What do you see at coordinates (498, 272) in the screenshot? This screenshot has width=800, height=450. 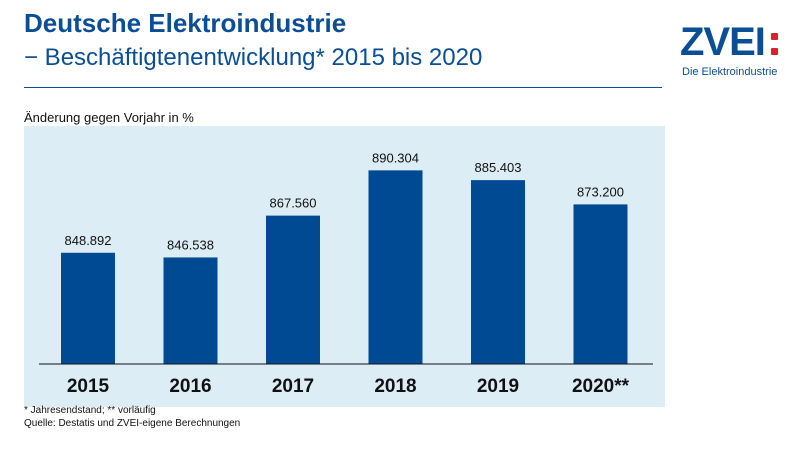 I see `bar-2019` at bounding box center [498, 272].